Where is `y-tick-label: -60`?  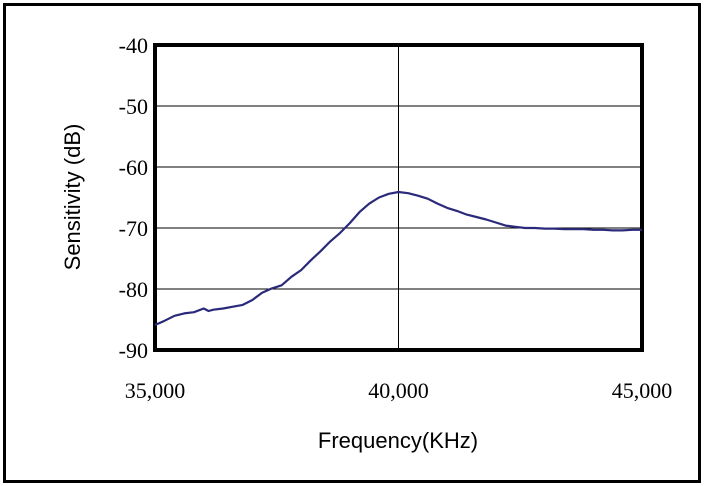 y-tick-label: -60 is located at coordinates (133, 167).